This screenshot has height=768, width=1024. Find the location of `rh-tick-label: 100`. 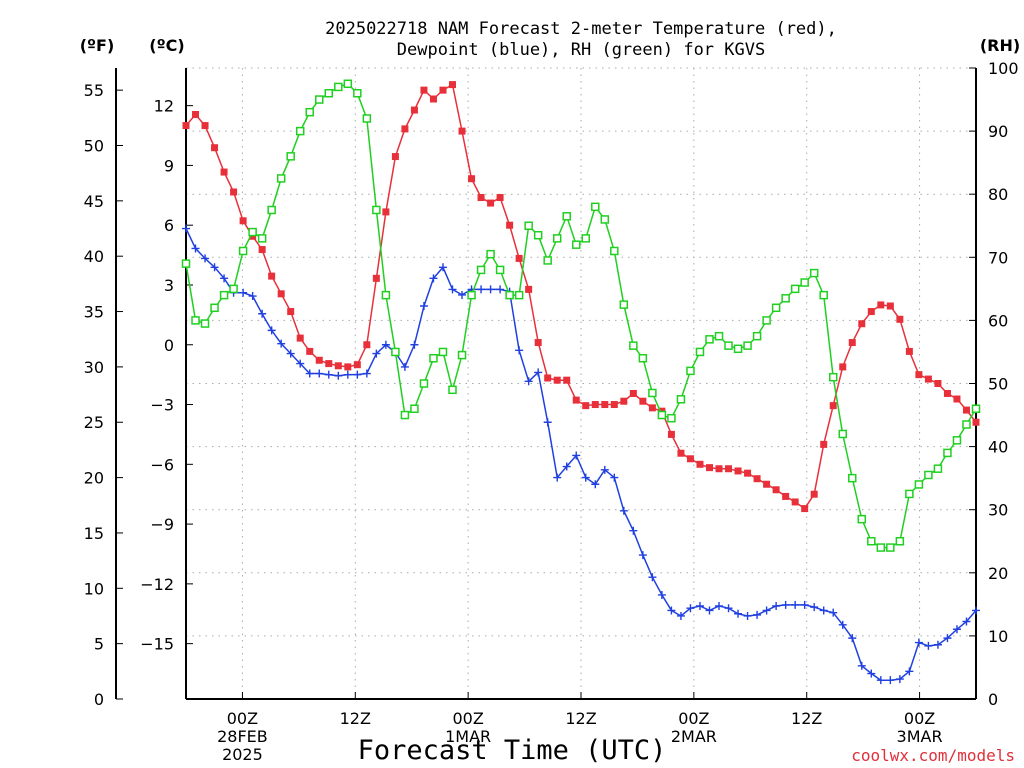

rh-tick-label: 100 is located at coordinates (1003, 68).